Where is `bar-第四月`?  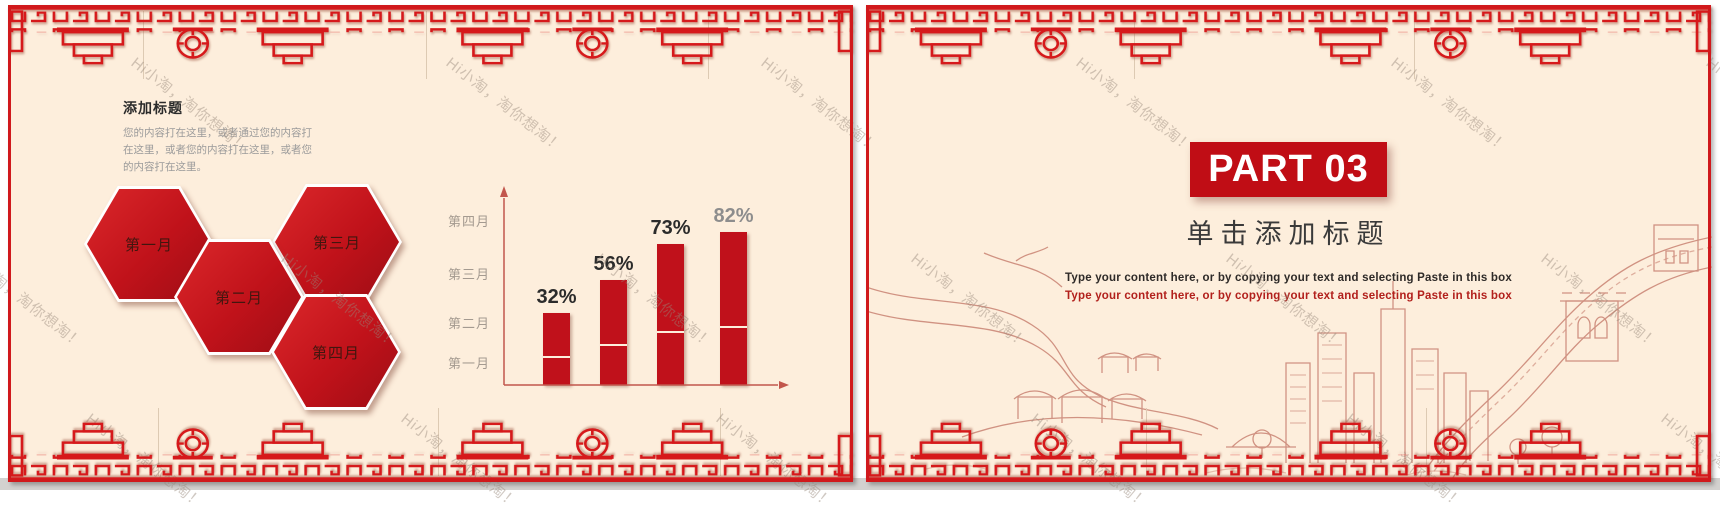
bar-第四月 is located at coordinates (733, 308).